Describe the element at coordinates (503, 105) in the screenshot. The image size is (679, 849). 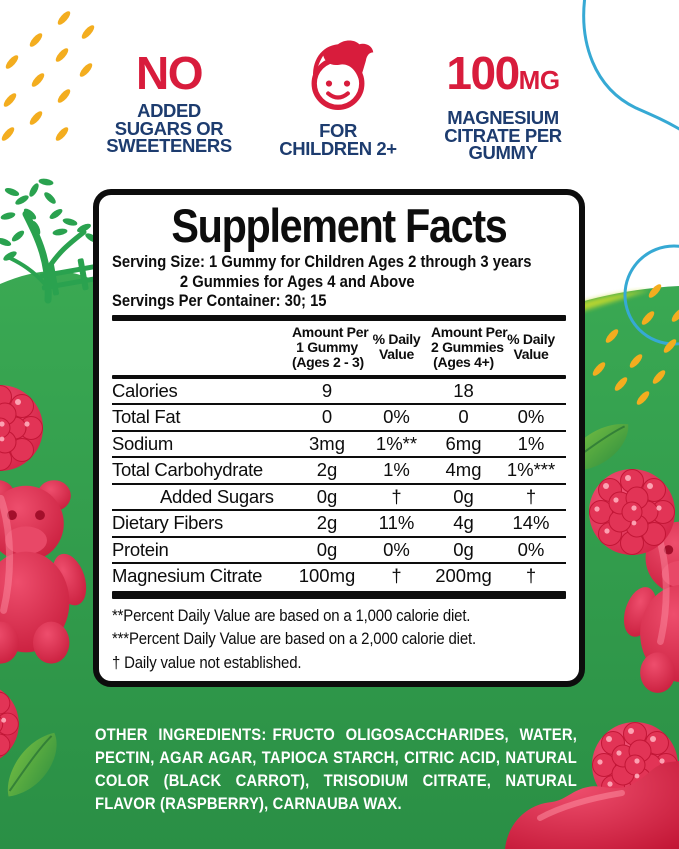
I see `badge-dosage: 100MG MAGNESIUM CITRATE PER GUMMY` at that location.